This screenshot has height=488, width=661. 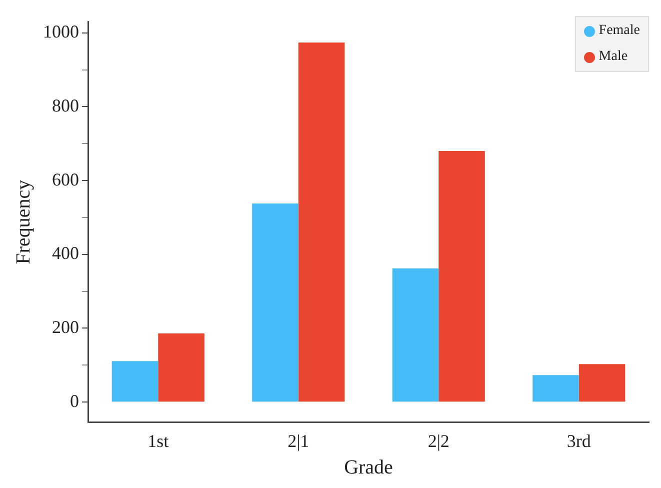 I want to click on legend-label: Female, so click(x=619, y=31).